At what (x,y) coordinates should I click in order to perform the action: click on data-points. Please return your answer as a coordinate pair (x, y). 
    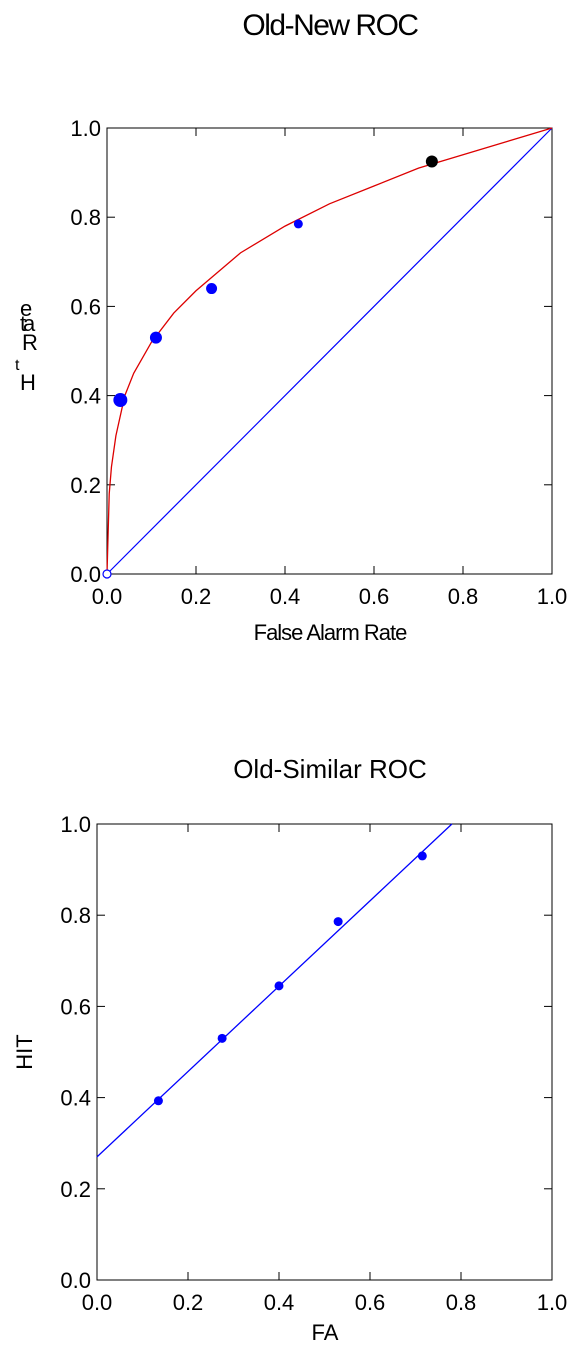
    Looking at the image, I should click on (290, 978).